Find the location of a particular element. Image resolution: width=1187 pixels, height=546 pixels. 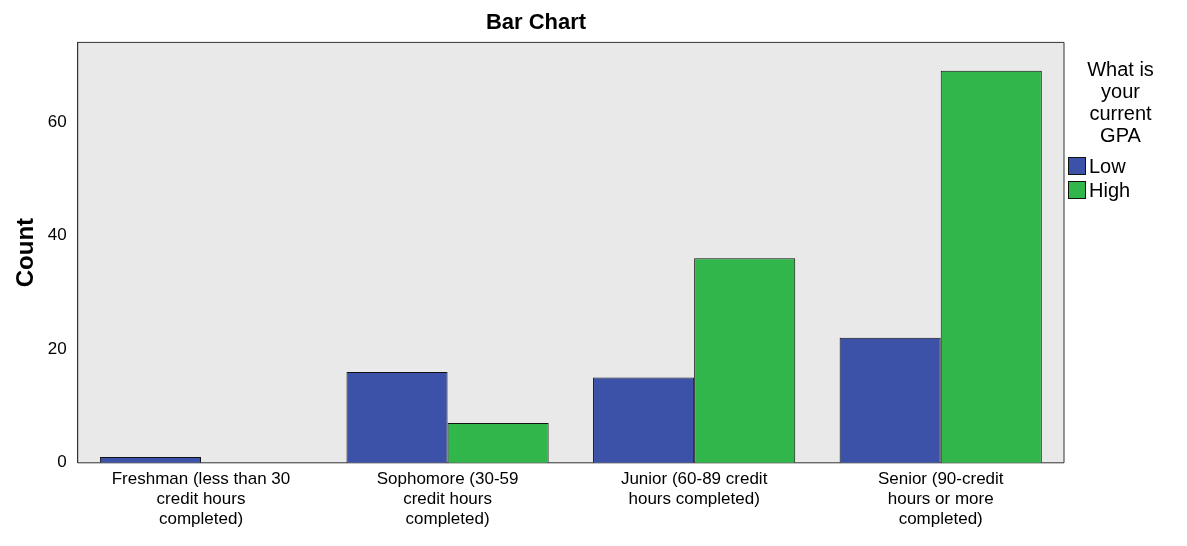

legend-title: What is your current GPA is located at coordinates (1120, 102).